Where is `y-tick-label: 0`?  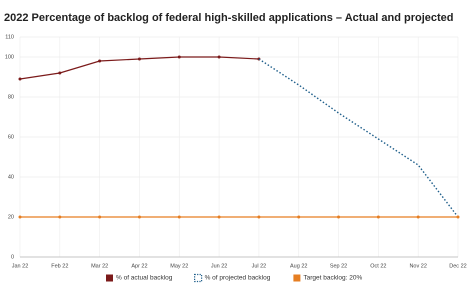 y-tick-label: 0 is located at coordinates (12, 257).